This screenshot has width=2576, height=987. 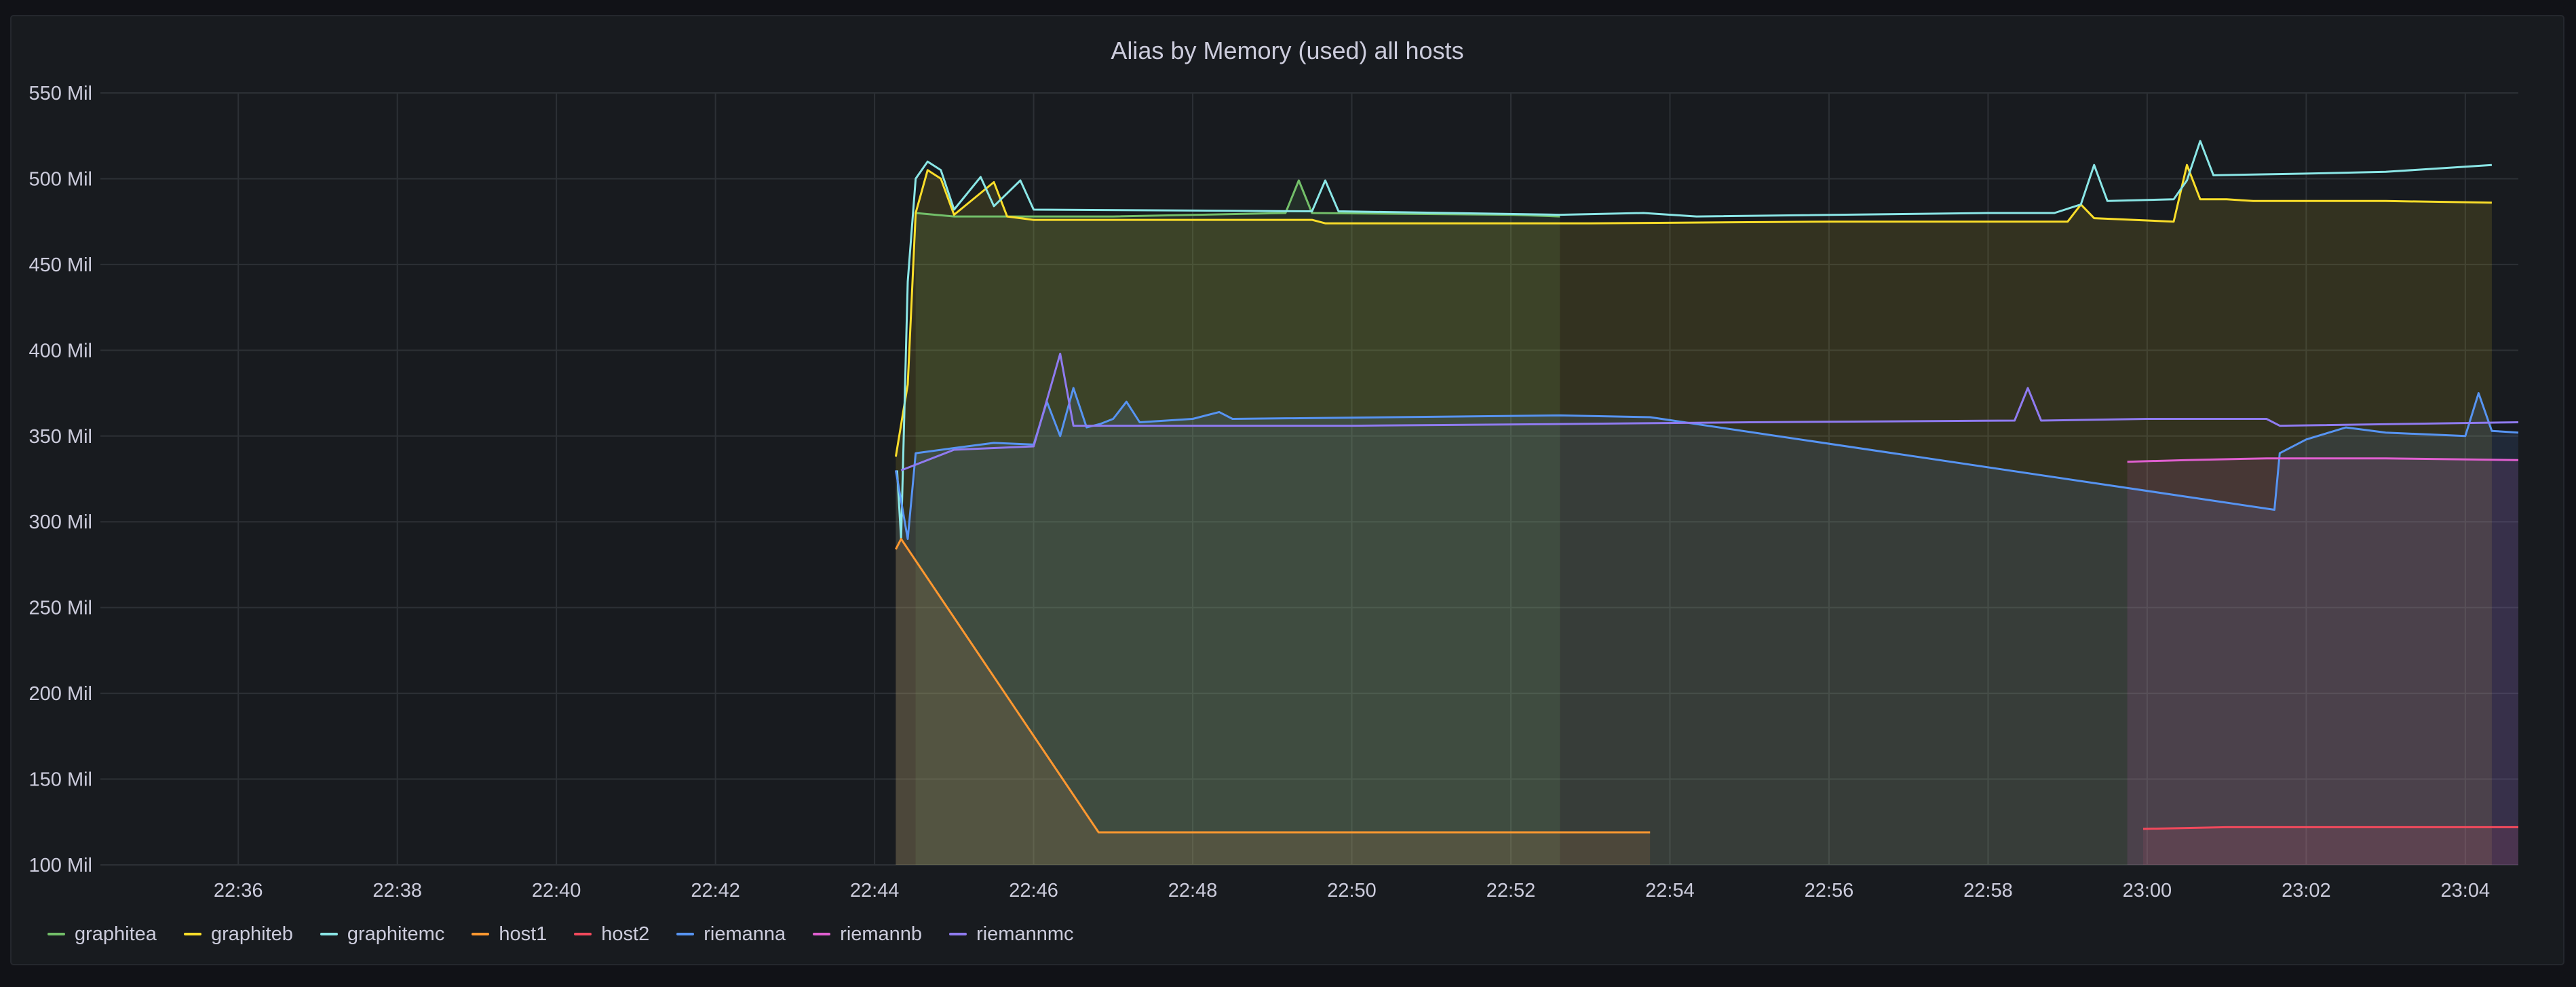 What do you see at coordinates (61, 694) in the screenshot?
I see `y-tick-label: 200 Mil` at bounding box center [61, 694].